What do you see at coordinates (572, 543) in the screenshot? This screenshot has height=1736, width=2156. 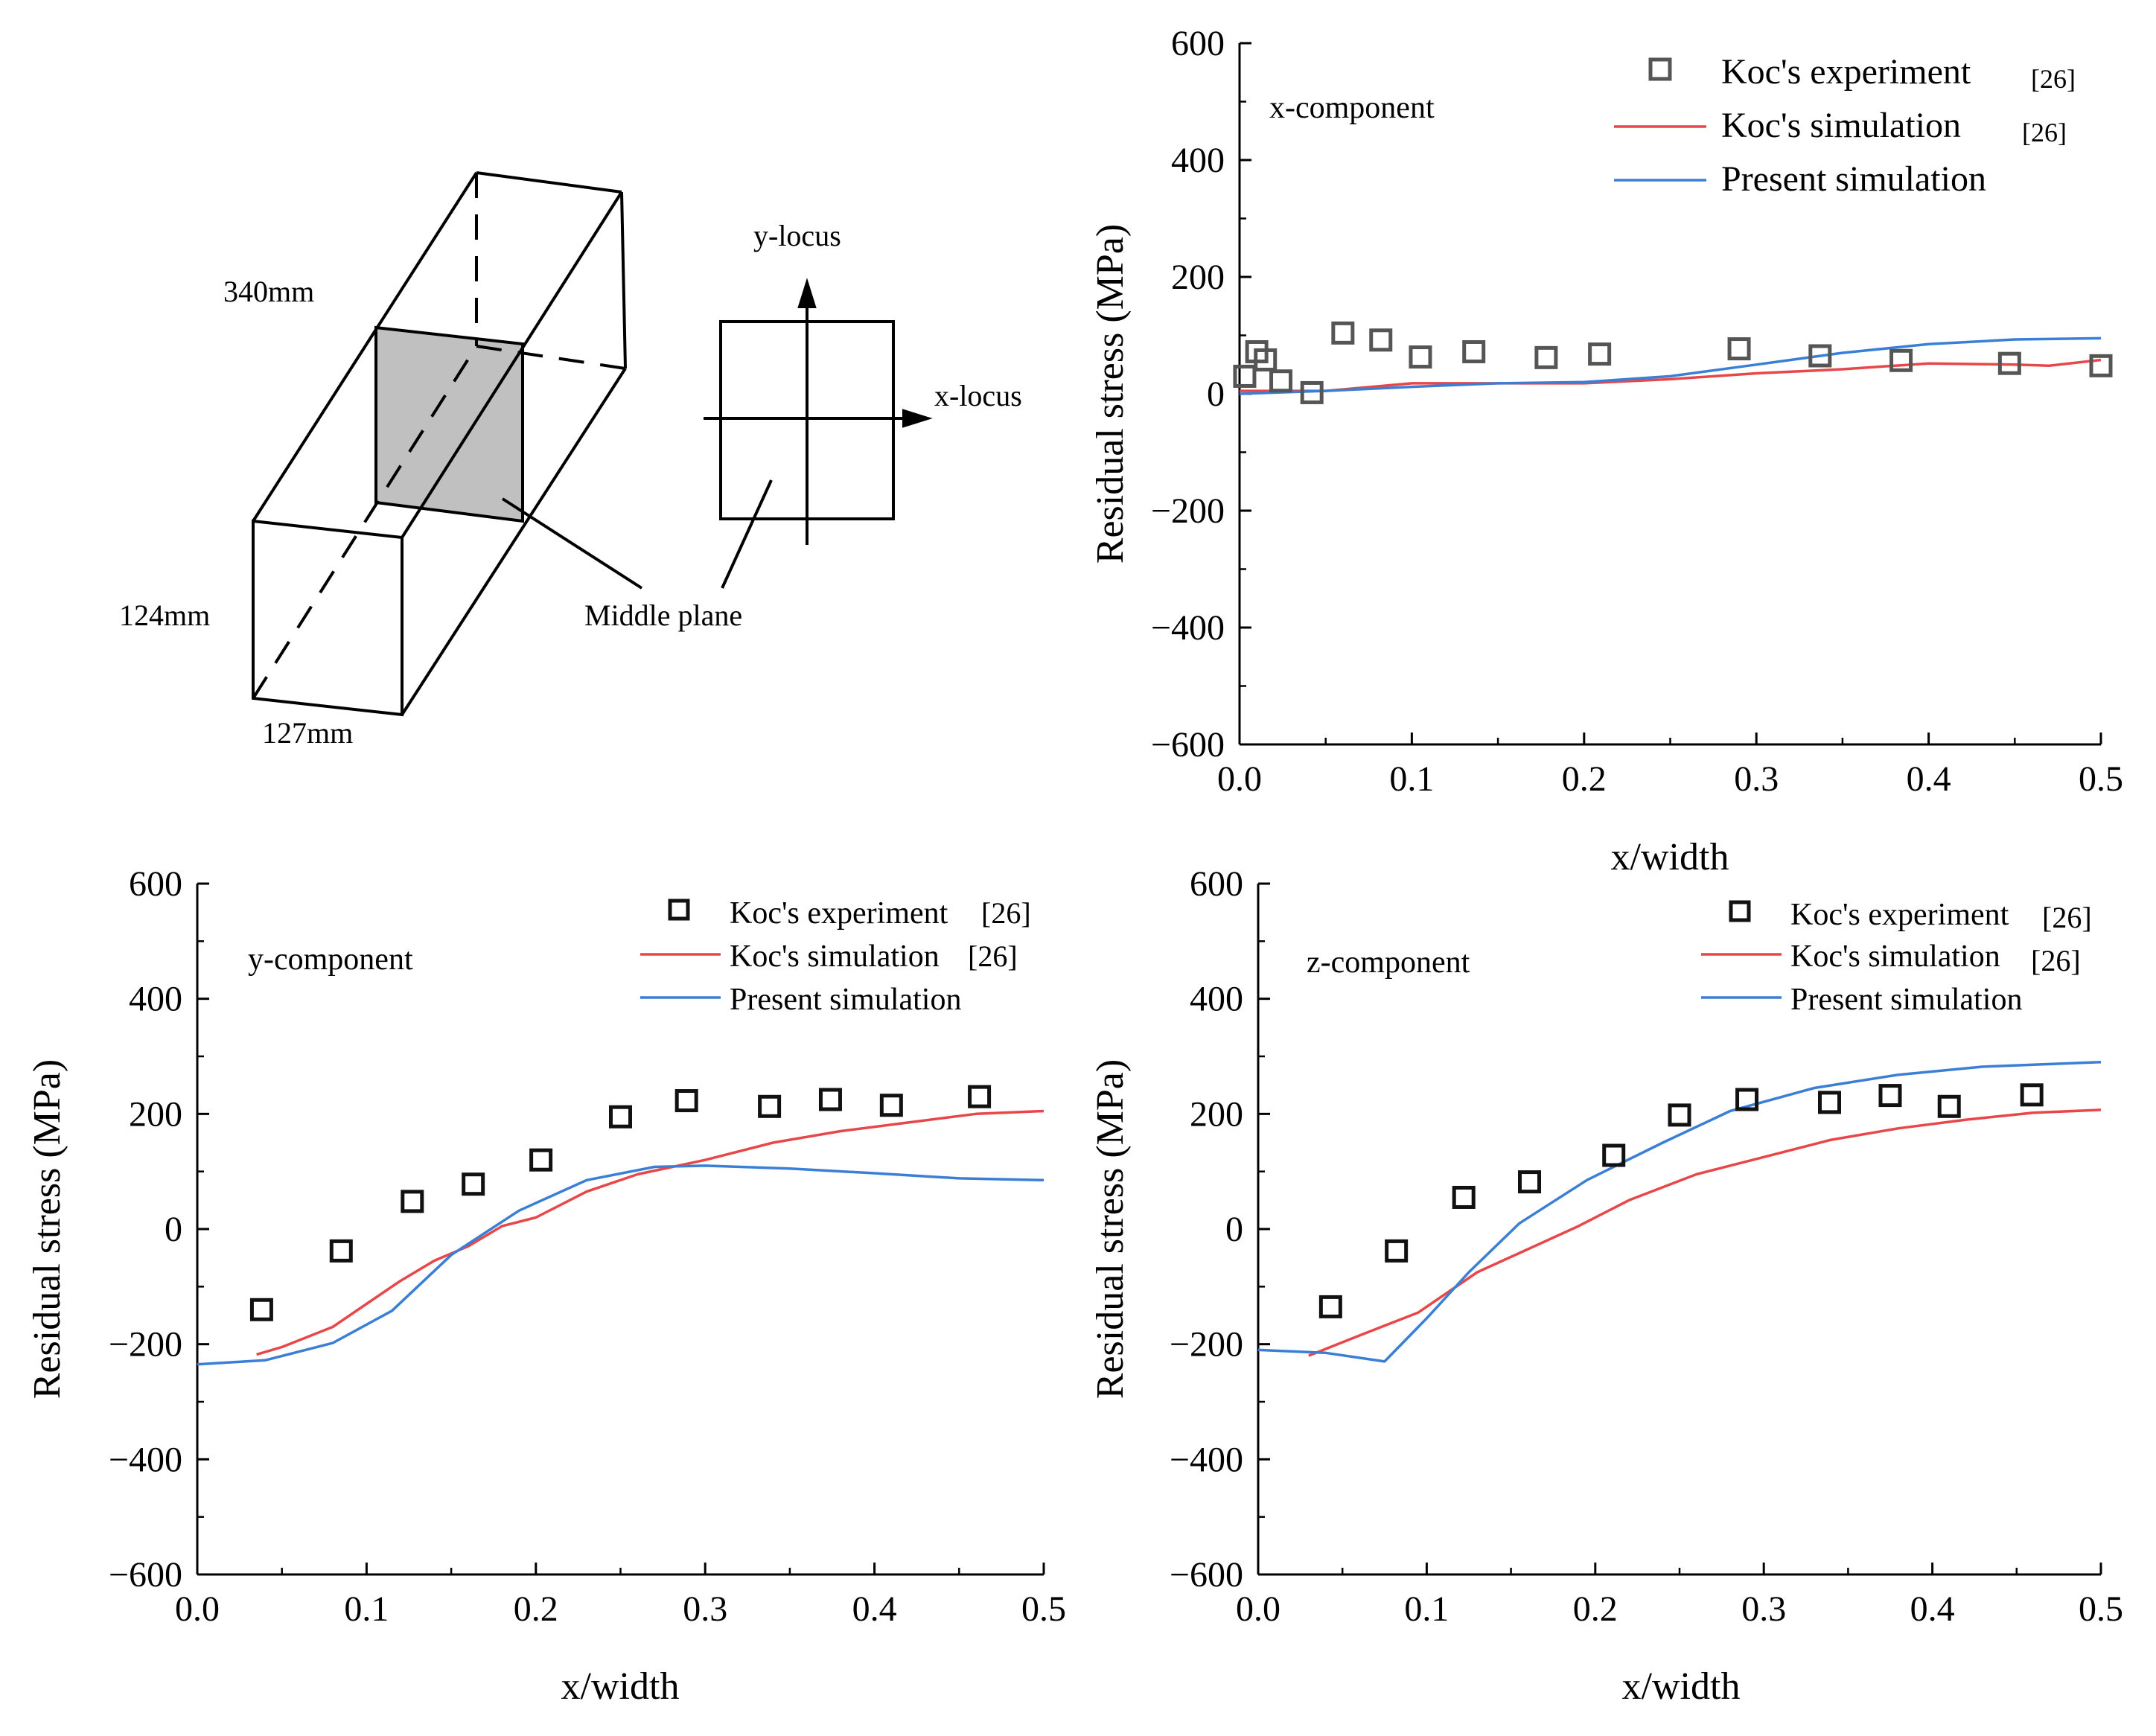 I see `middle-plane-pointer` at bounding box center [572, 543].